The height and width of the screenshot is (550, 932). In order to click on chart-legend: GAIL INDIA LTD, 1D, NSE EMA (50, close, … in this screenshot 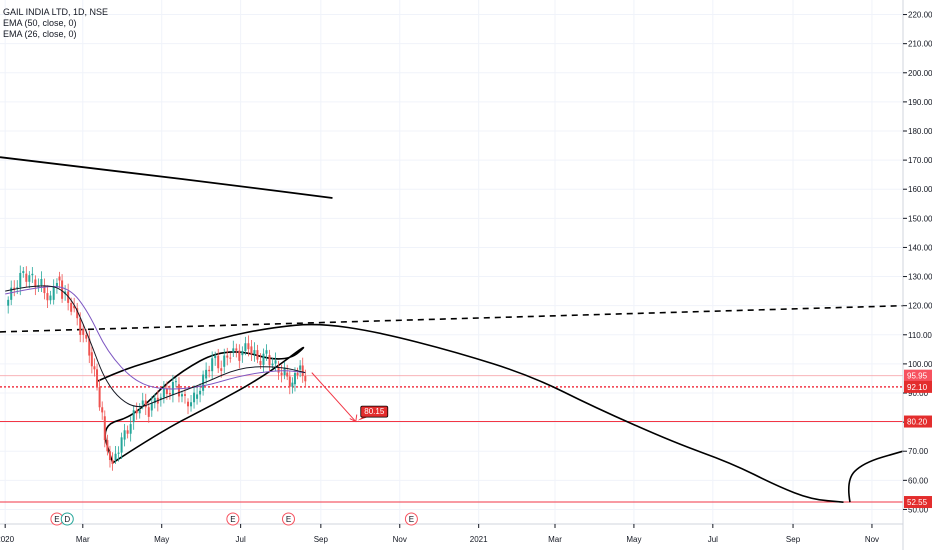, I will do `click(55, 23)`.